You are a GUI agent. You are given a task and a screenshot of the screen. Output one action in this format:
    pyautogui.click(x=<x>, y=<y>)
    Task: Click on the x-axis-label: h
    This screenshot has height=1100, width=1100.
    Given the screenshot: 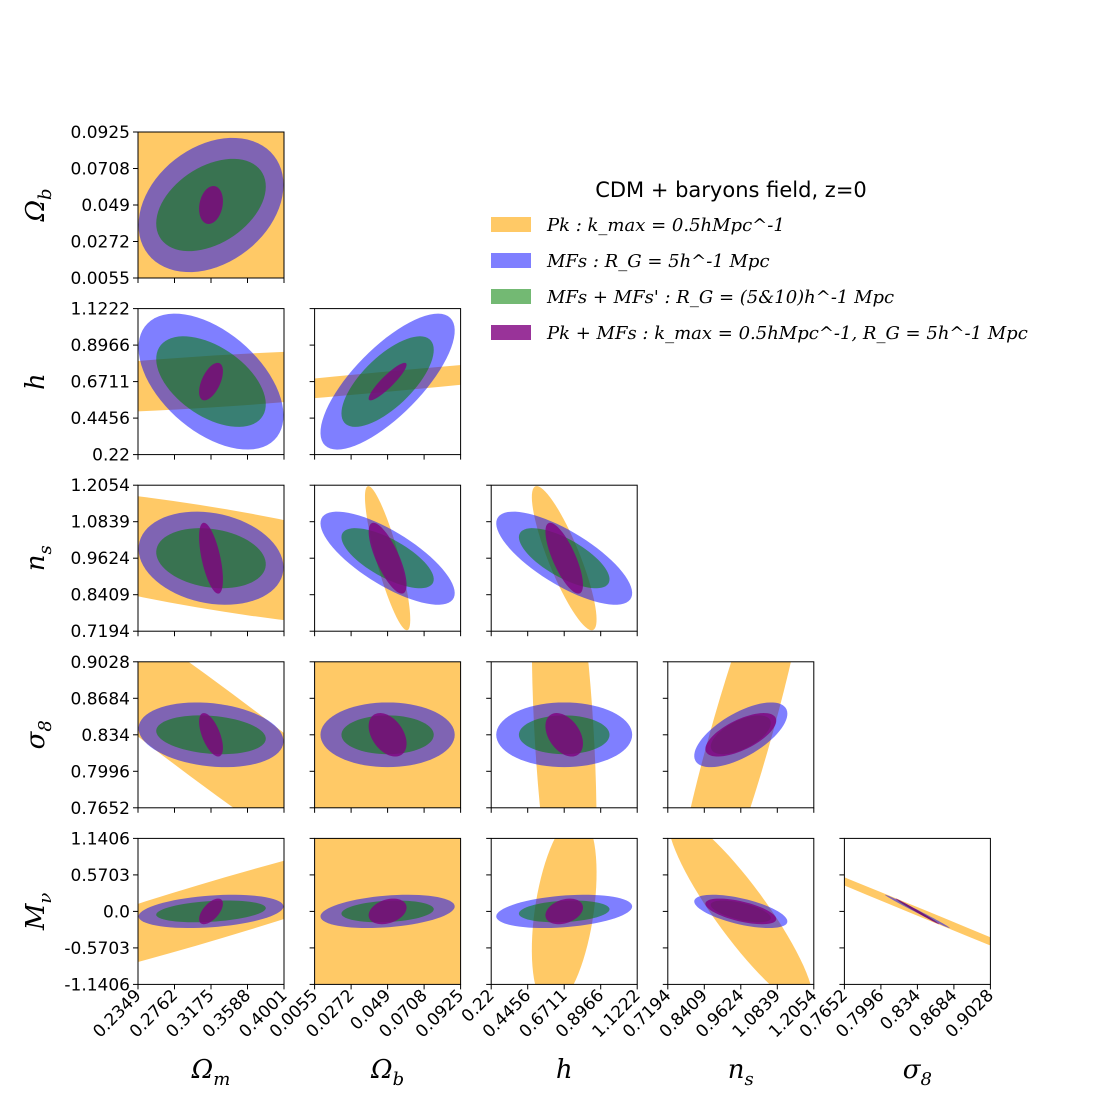 What is the action you would take?
    pyautogui.click(x=564, y=1070)
    